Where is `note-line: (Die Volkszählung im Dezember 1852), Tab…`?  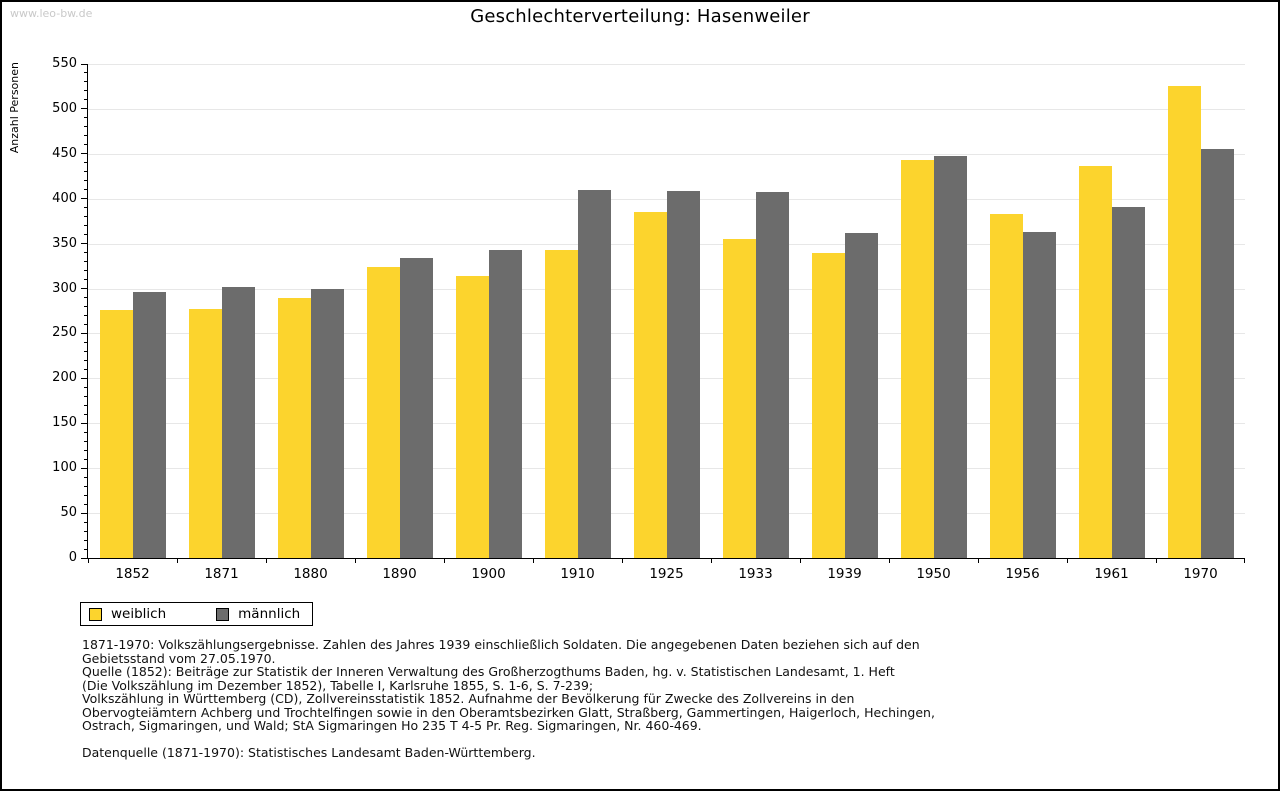
note-line: (Die Volkszählung im Dezember 1852), Tab… is located at coordinates (338, 685).